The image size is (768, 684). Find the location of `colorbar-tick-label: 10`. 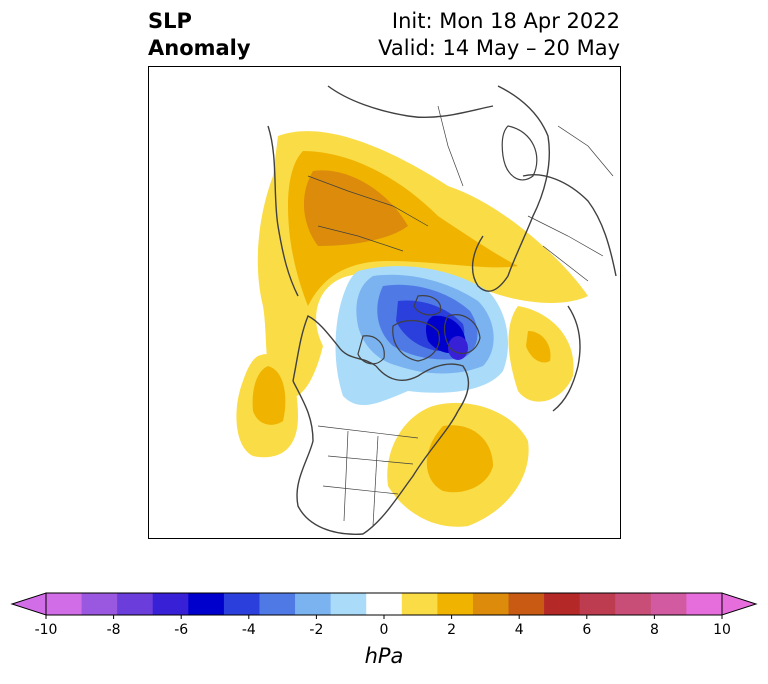

colorbar-tick-label: 10 is located at coordinates (722, 630).